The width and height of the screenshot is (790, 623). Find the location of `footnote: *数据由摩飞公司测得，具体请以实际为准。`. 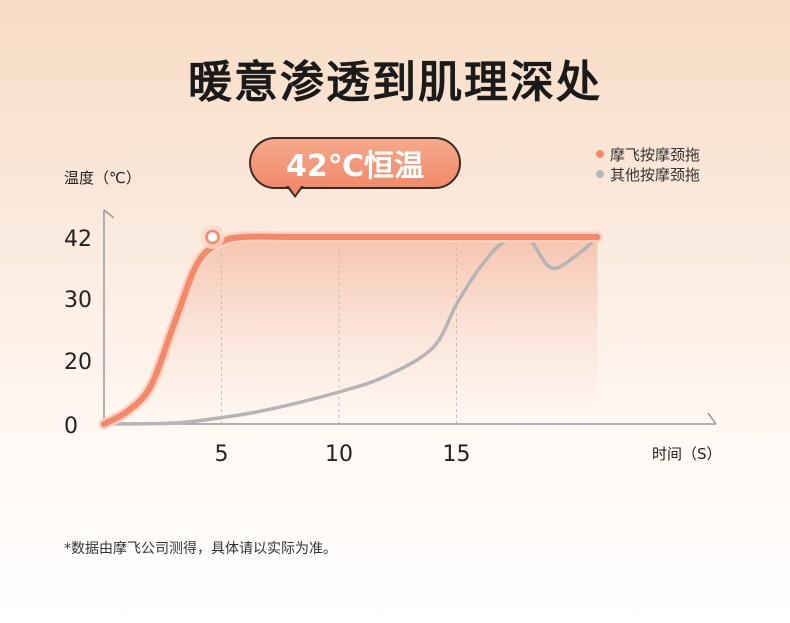

footnote: *数据由摩飞公司测得，具体请以实际为准。 is located at coordinates (200, 549).